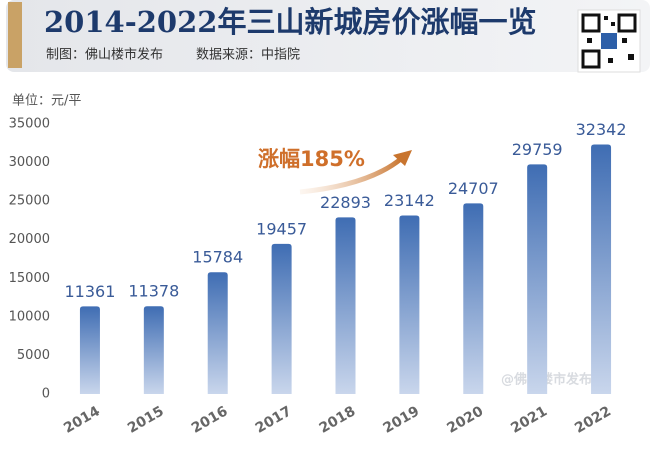 The image size is (660, 456). What do you see at coordinates (402, 158) in the screenshot?
I see `trend-arrowhead` at bounding box center [402, 158].